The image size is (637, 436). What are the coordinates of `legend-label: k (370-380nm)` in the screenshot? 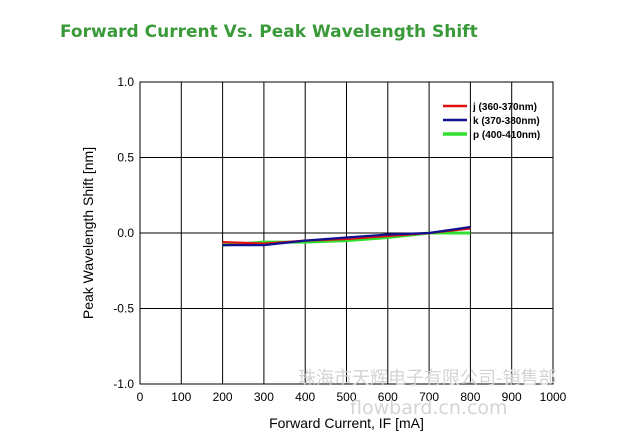 It's located at (506, 121).